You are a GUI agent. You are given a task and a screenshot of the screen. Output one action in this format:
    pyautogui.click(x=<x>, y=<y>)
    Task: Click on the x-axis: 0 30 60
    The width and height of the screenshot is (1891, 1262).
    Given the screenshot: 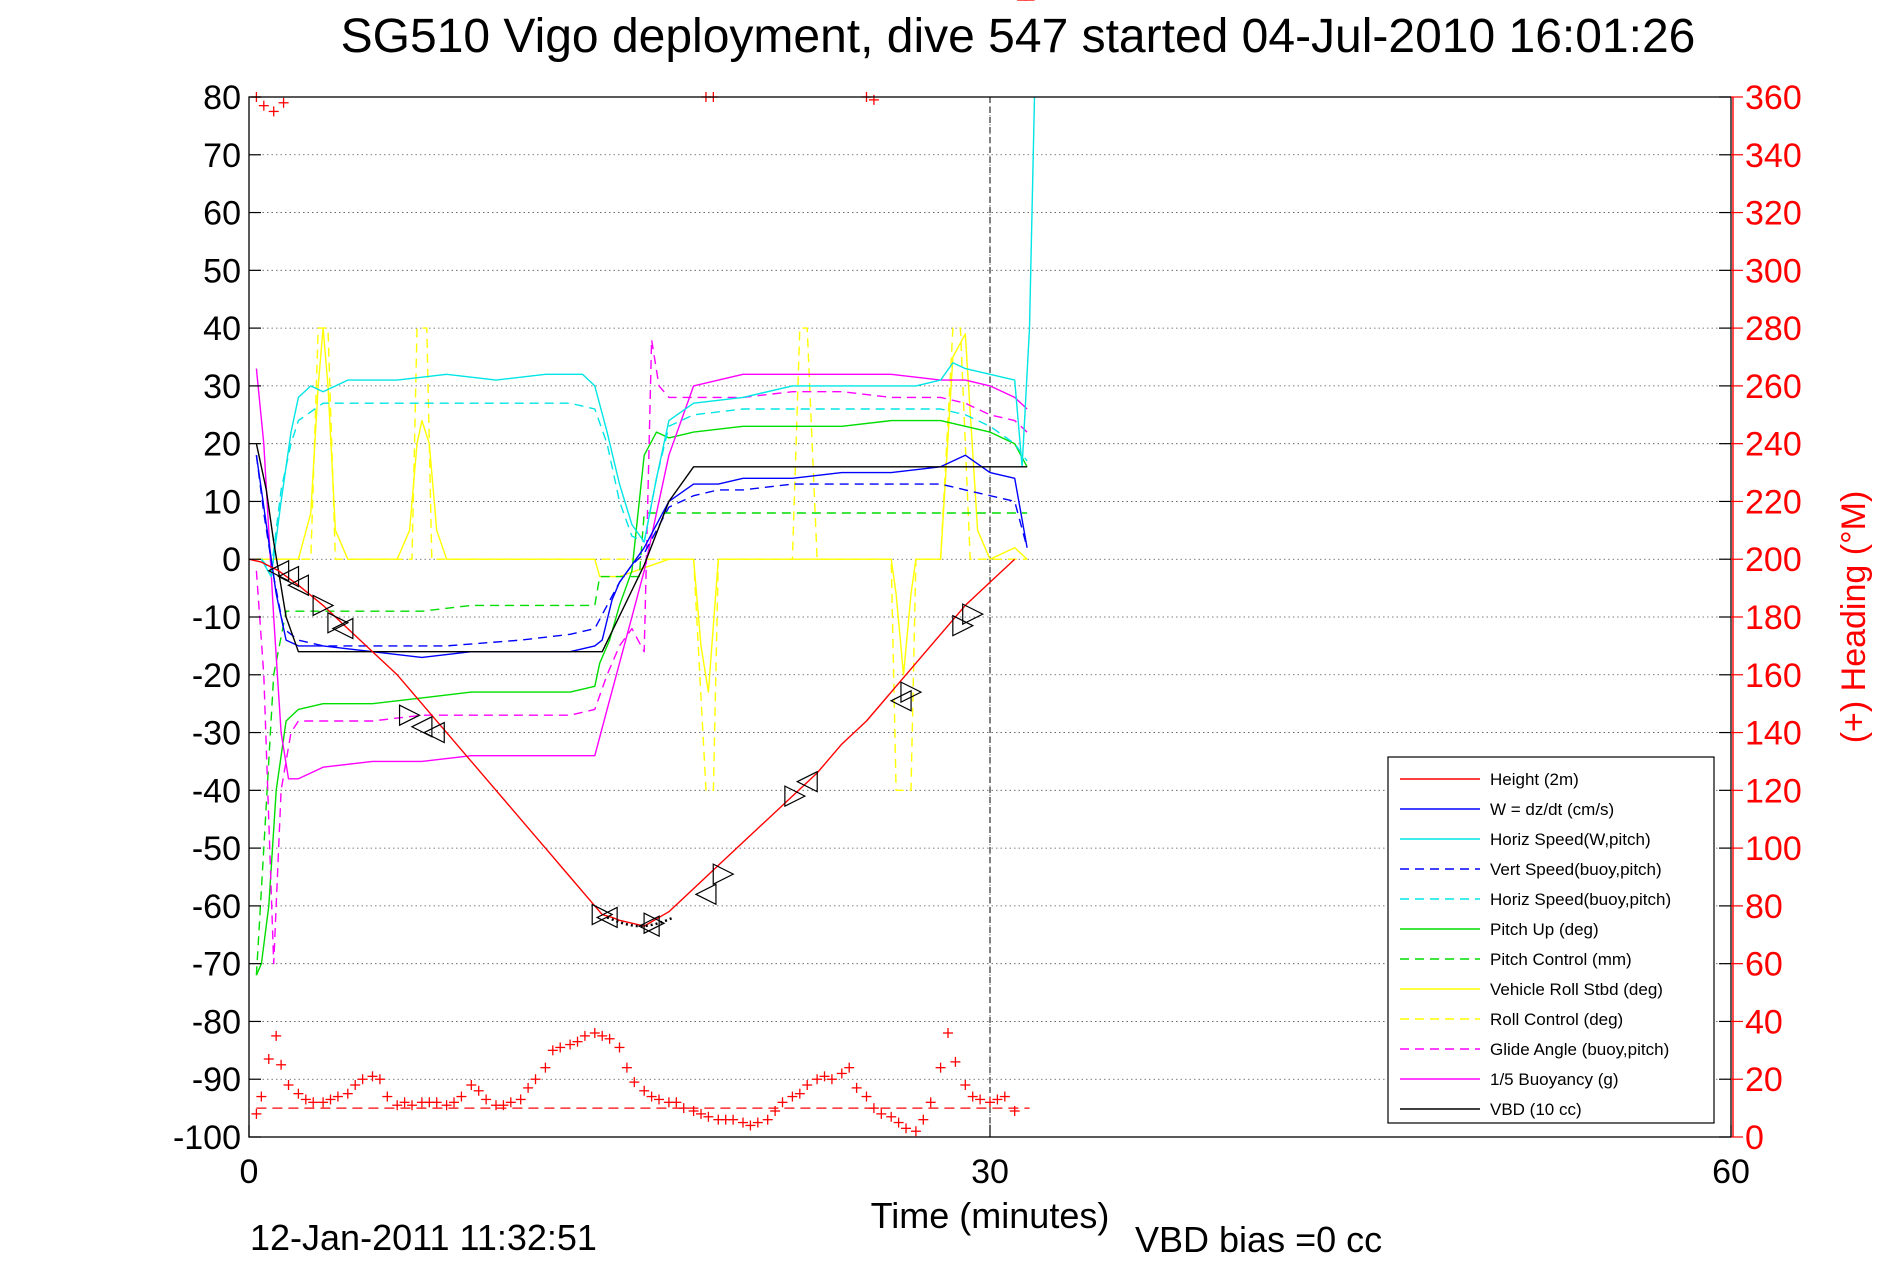 What is the action you would take?
    pyautogui.click(x=995, y=1158)
    